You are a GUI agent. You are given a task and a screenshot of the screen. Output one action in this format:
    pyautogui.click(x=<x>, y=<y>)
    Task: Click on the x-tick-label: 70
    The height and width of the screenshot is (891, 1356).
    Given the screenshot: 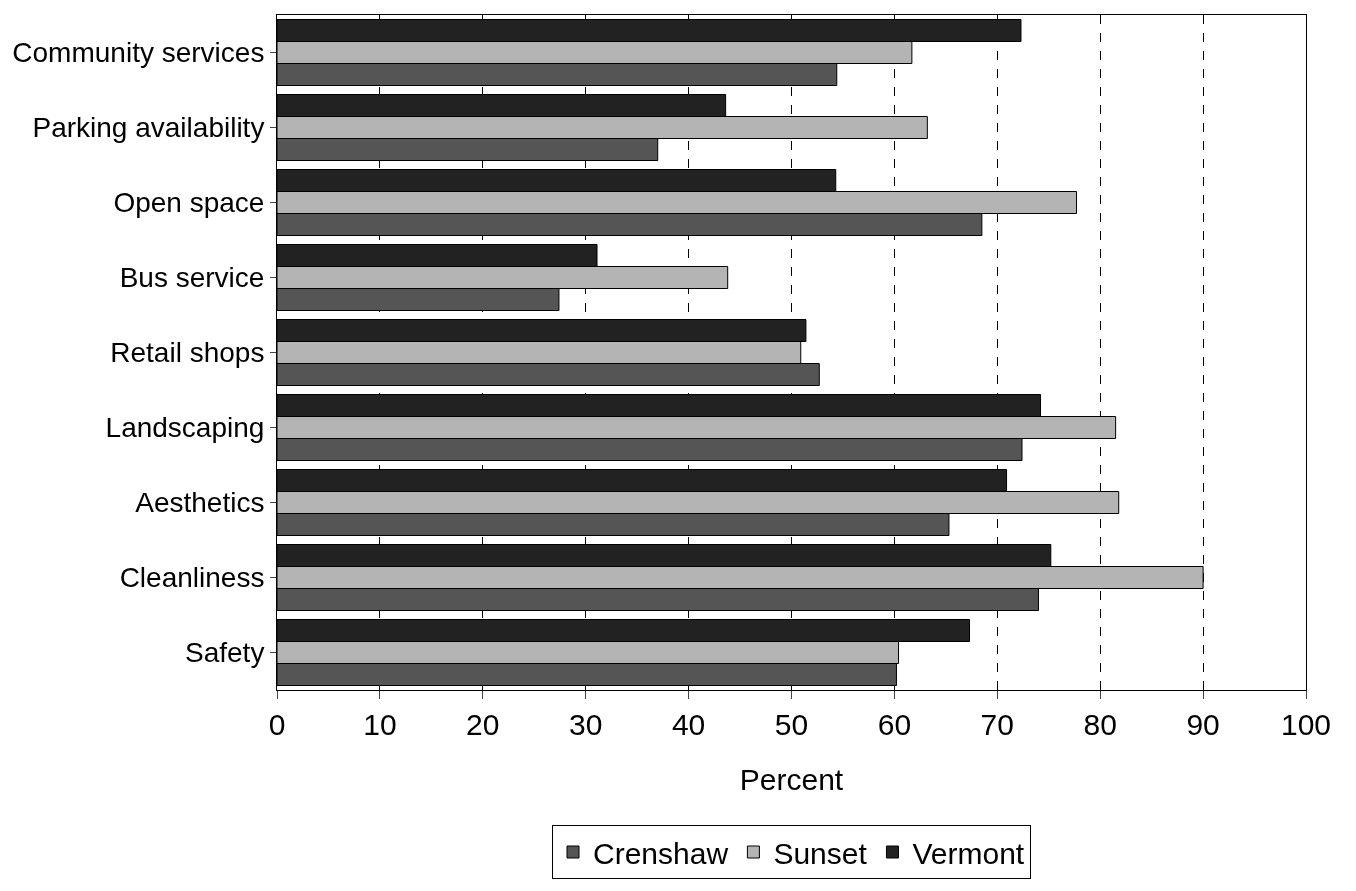 What is the action you would take?
    pyautogui.click(x=997, y=724)
    